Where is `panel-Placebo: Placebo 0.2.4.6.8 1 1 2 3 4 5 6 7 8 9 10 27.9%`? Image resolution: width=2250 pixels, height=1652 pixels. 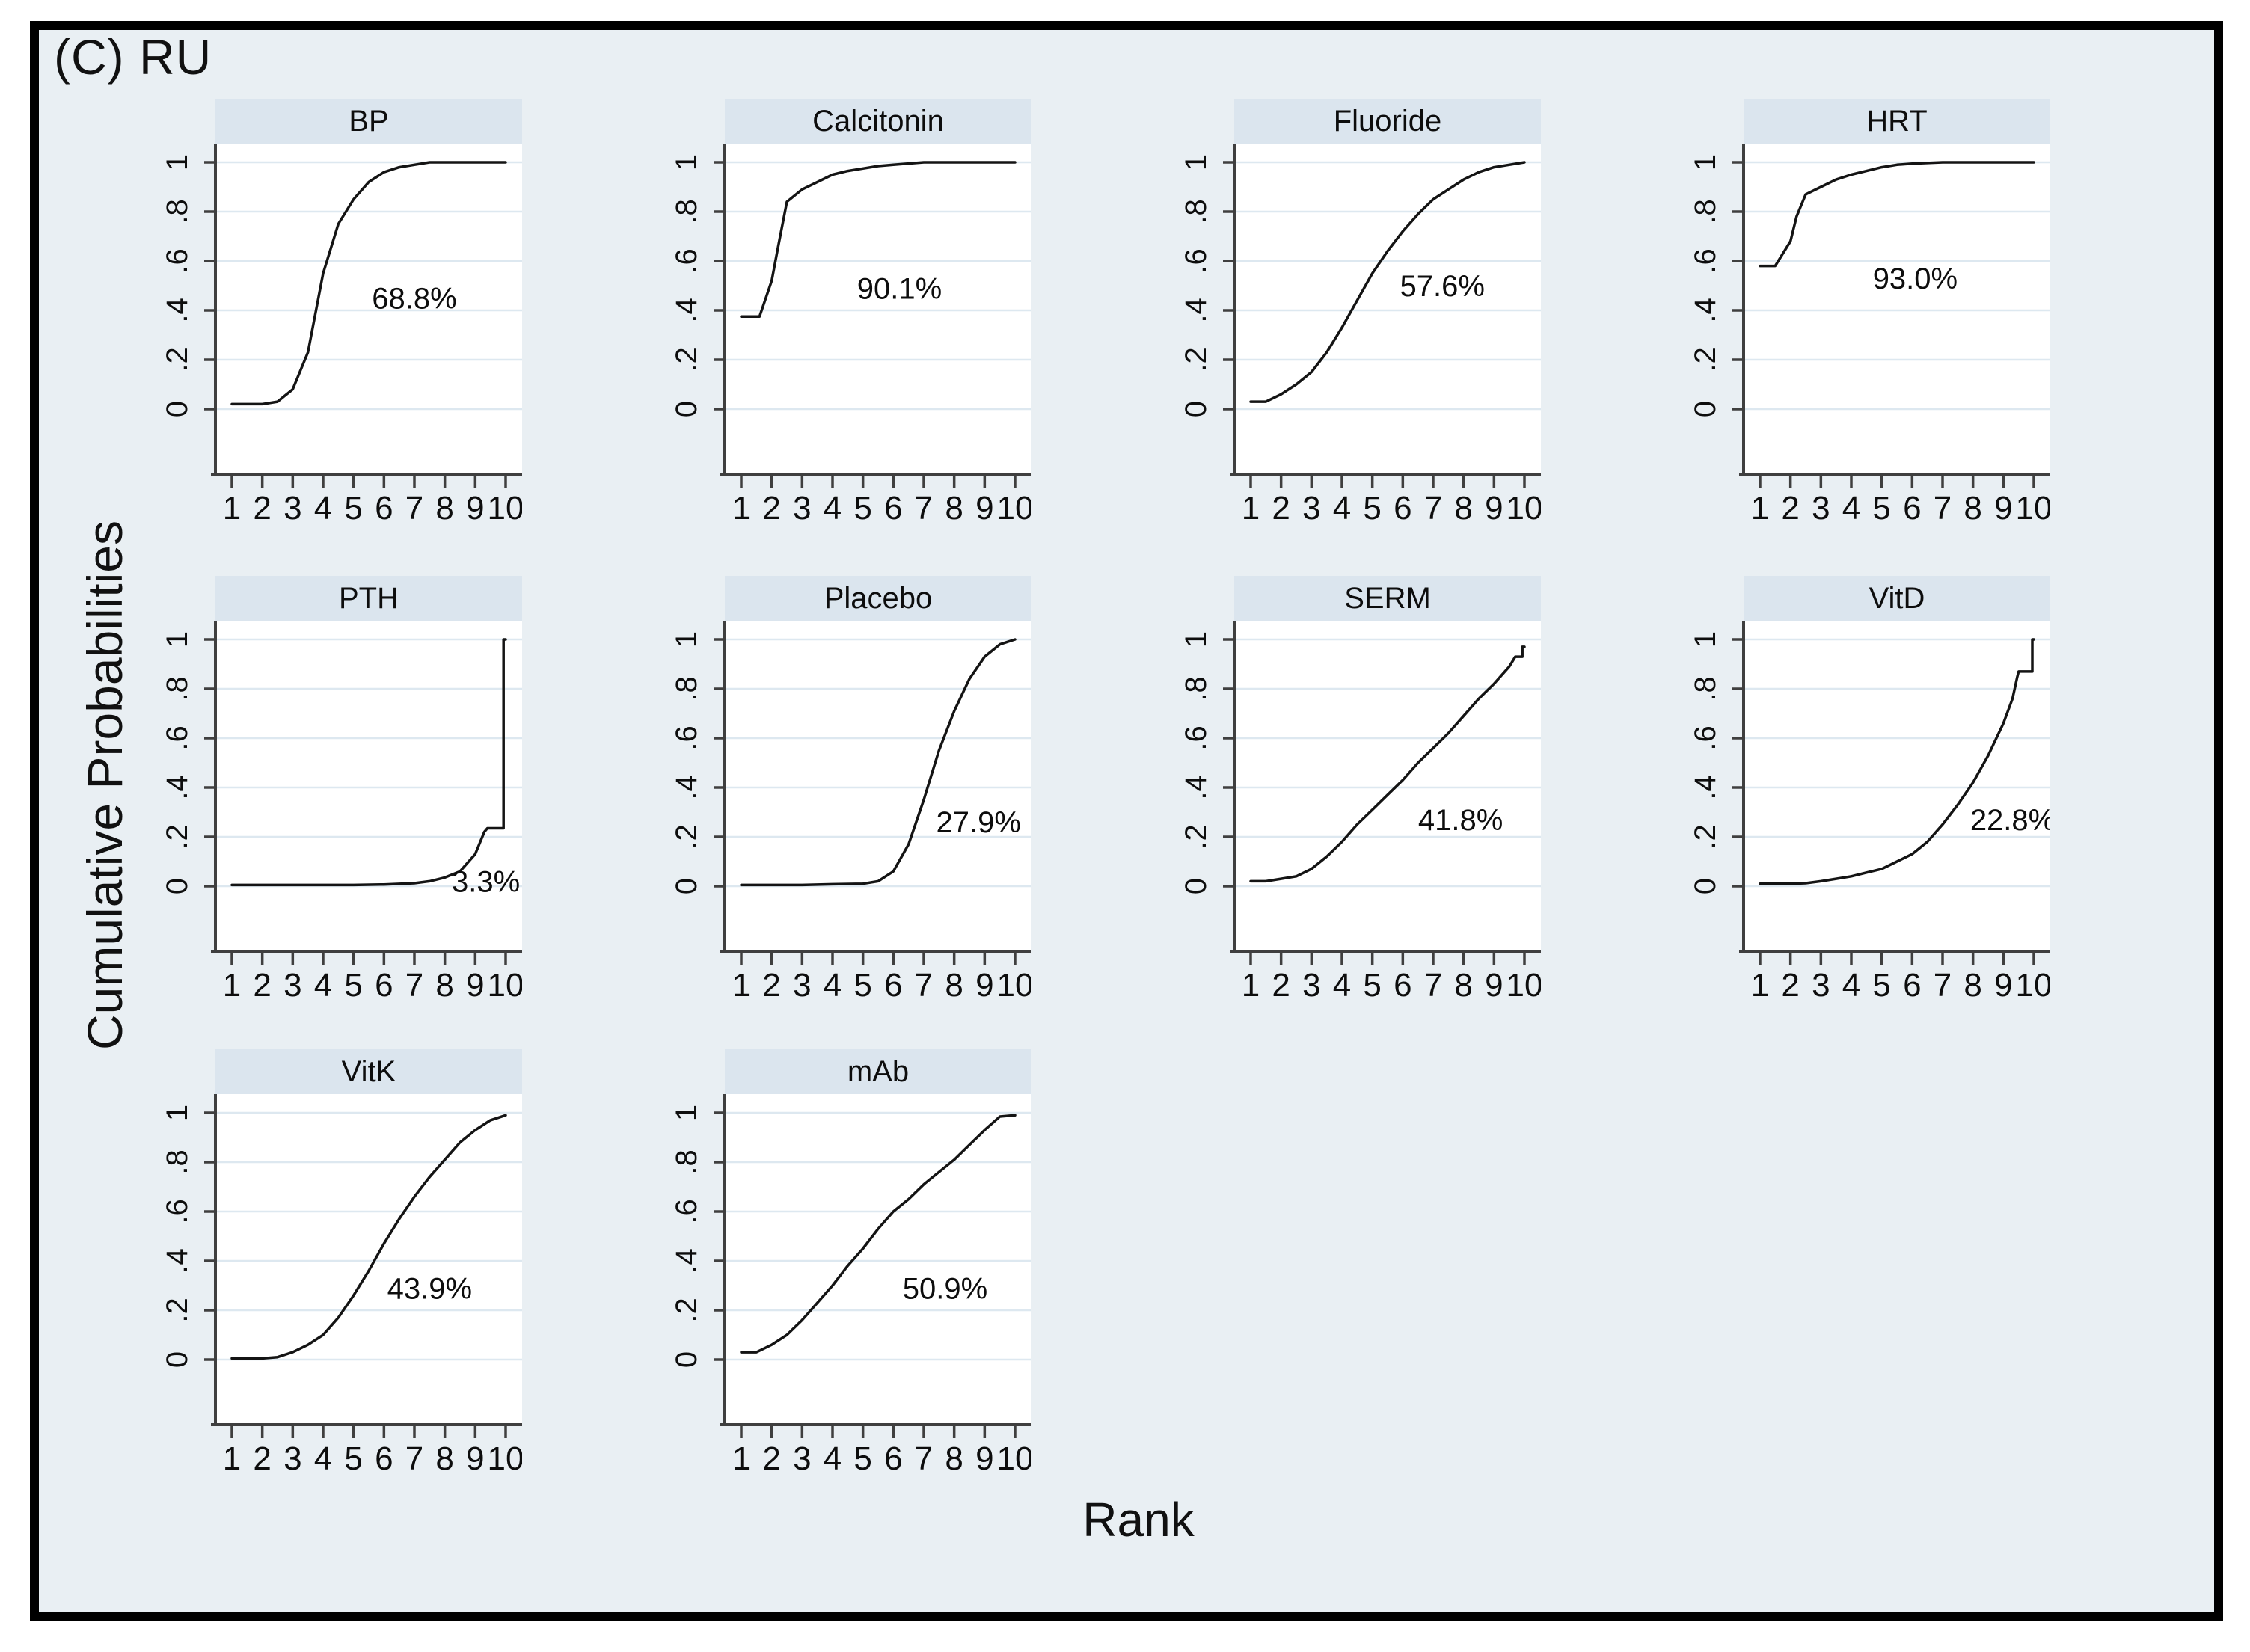
panel-Placebo: Placebo 0.2.4.6.8 1 1 2 3 4 5 6 7 8 9 10 27.9% is located at coordinates (850, 791).